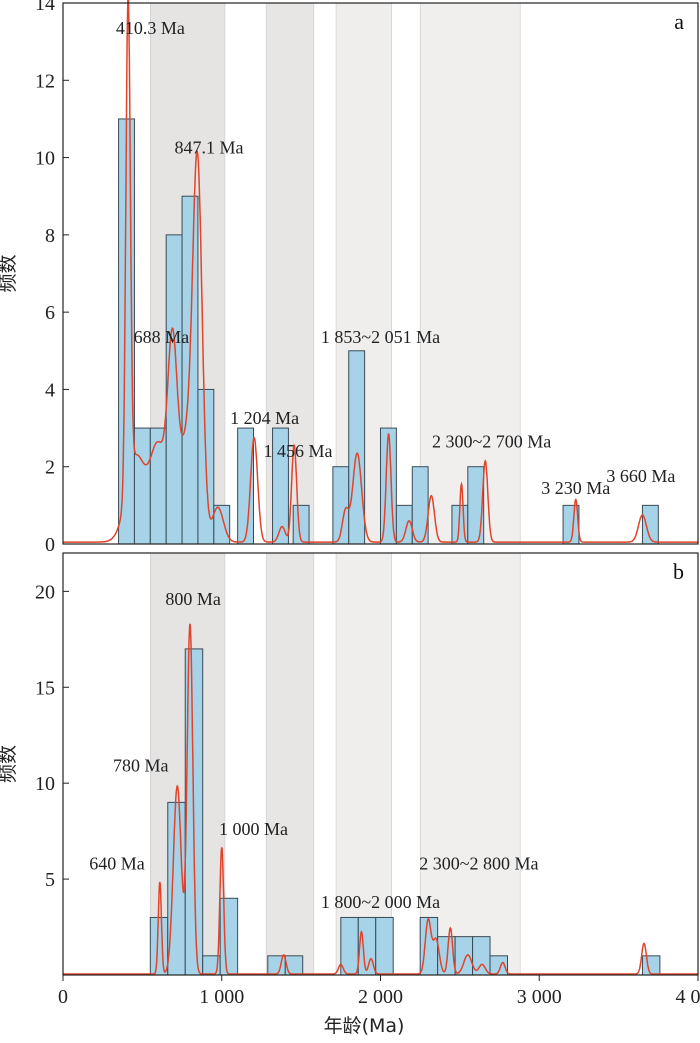 This screenshot has height=1043, width=700. What do you see at coordinates (264, 418) in the screenshot?
I see `peak-age-label: 1 204 Ma` at bounding box center [264, 418].